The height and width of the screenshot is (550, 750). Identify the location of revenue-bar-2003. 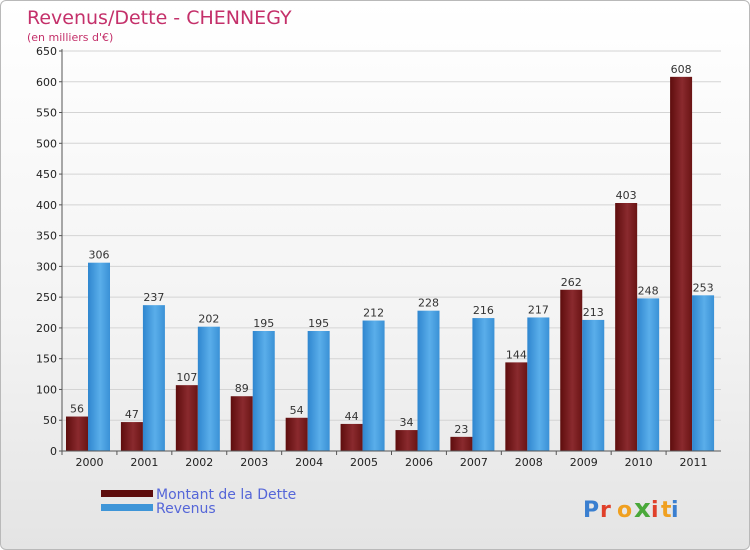
(263, 391).